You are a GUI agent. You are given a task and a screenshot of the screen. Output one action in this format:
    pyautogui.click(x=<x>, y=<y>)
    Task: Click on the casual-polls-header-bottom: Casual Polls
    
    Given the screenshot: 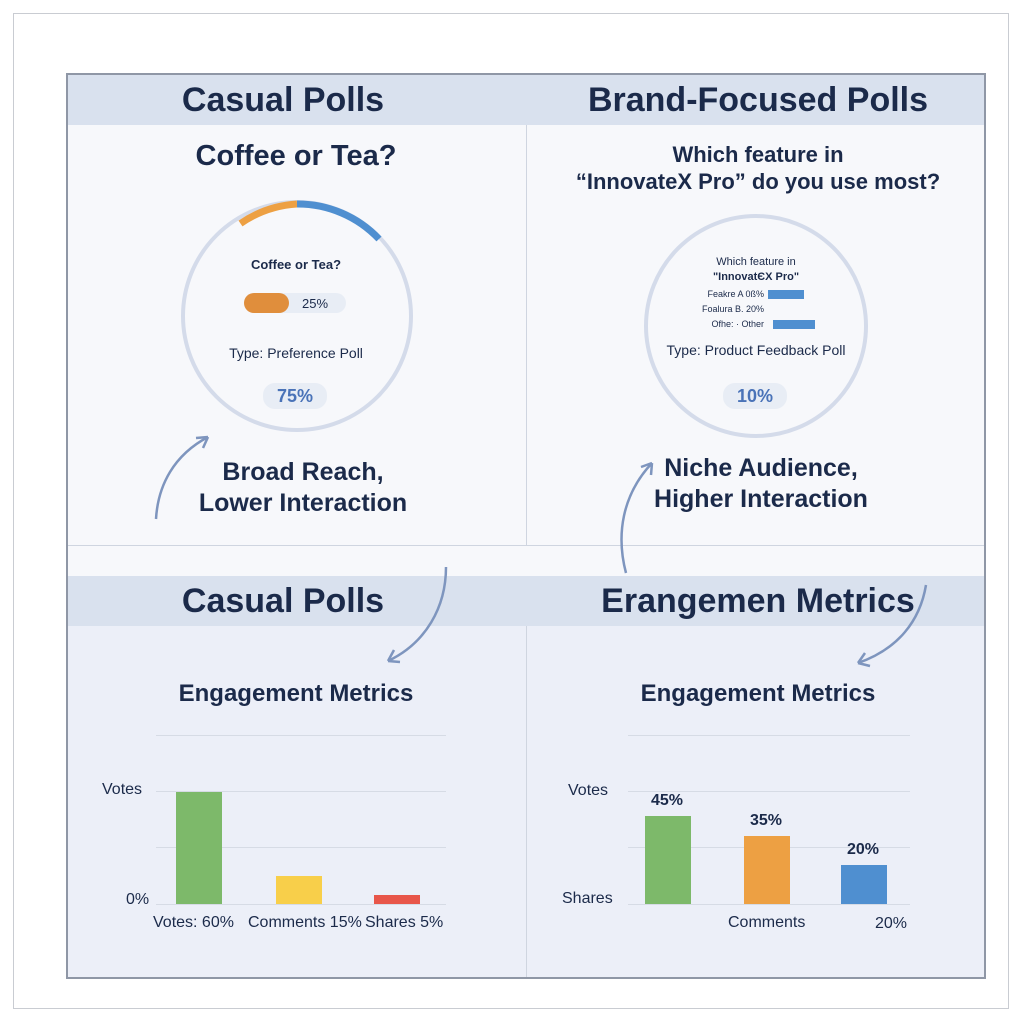 What is the action you would take?
    pyautogui.click(x=283, y=601)
    